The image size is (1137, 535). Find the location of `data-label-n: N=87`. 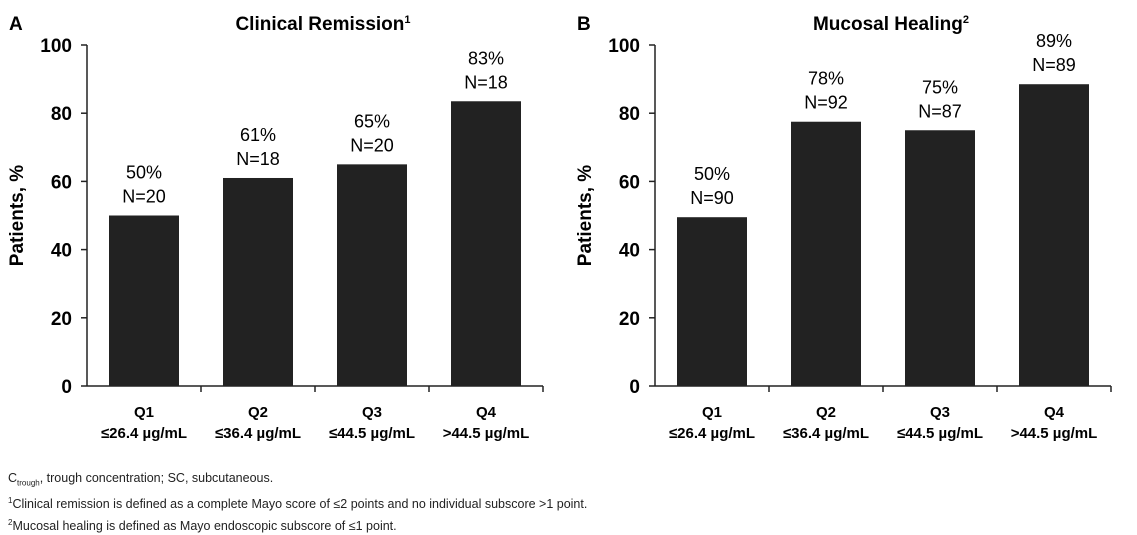

data-label-n: N=87 is located at coordinates (940, 111).